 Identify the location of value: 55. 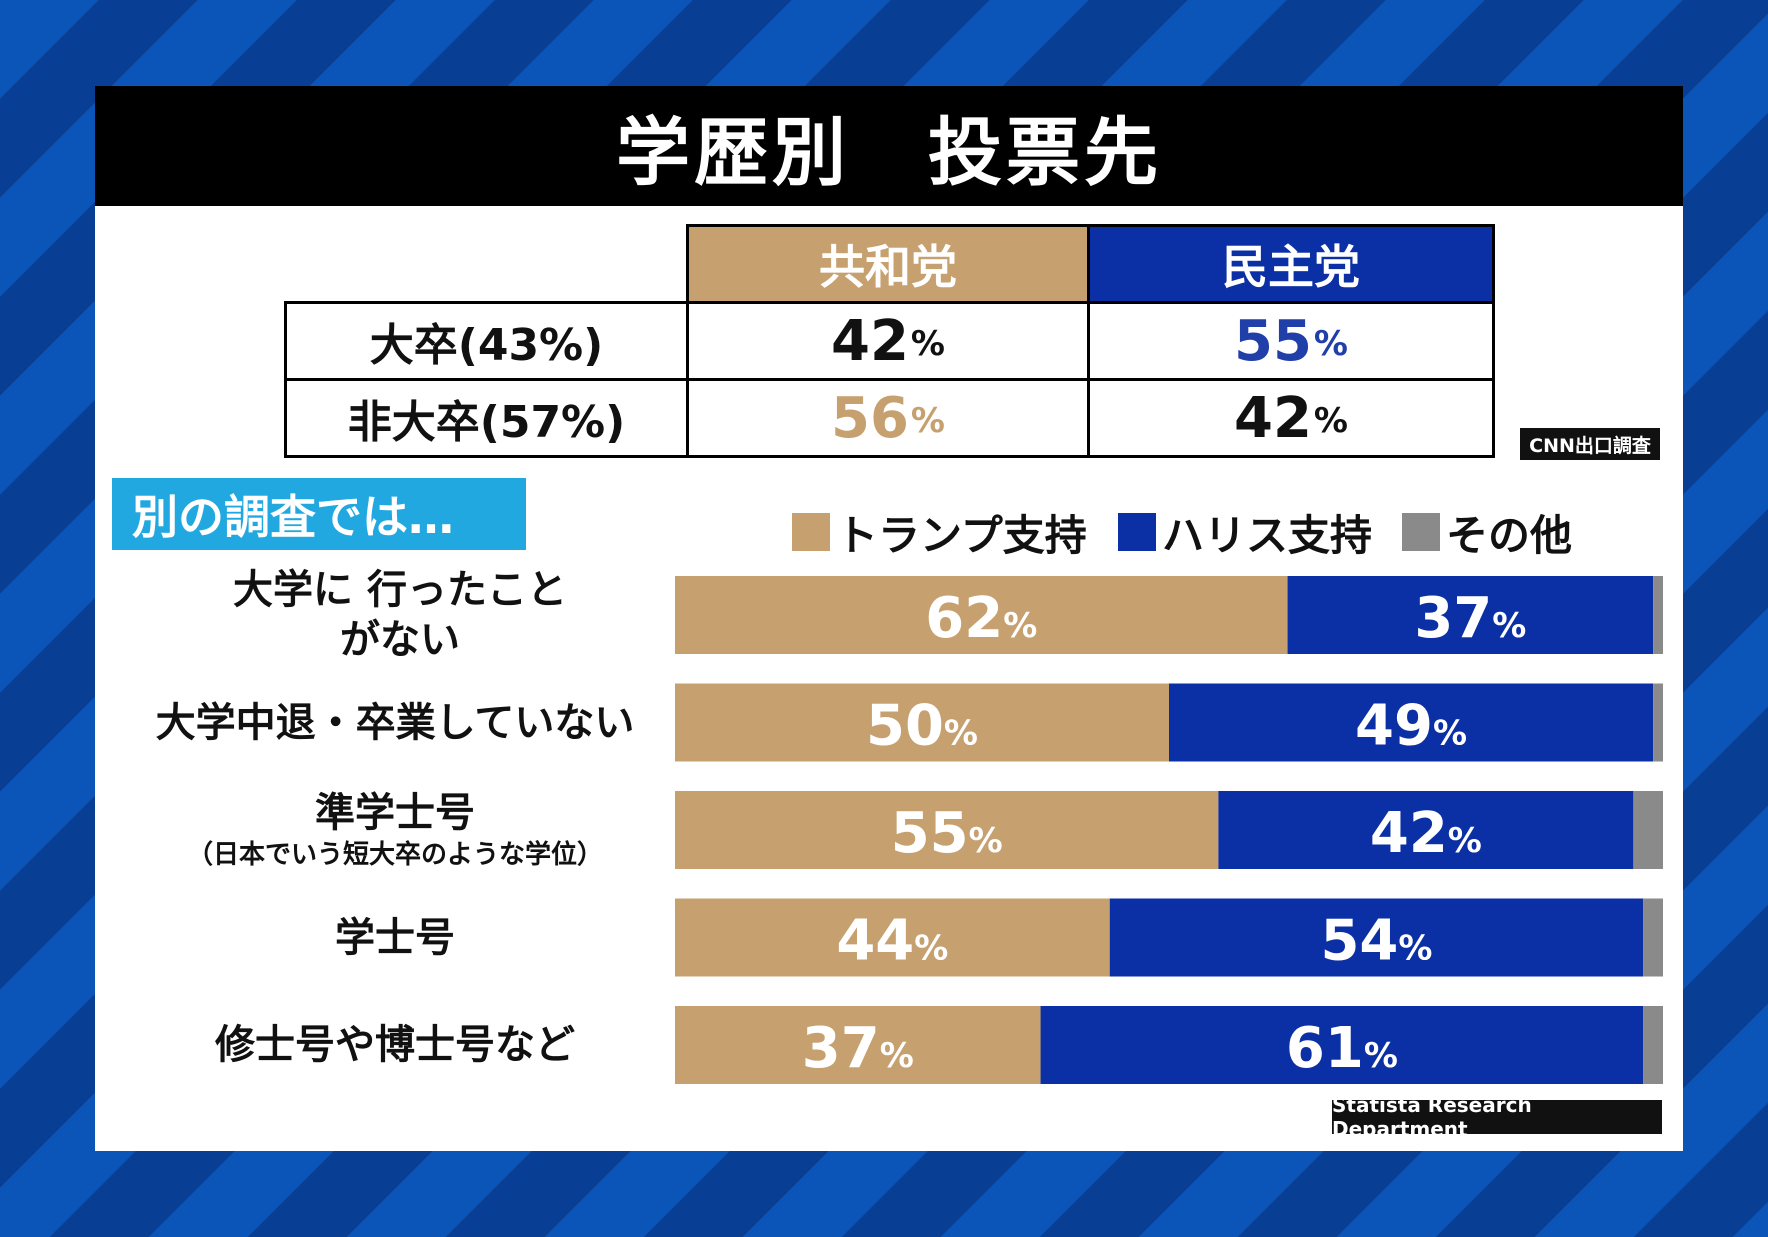
(1272, 341).